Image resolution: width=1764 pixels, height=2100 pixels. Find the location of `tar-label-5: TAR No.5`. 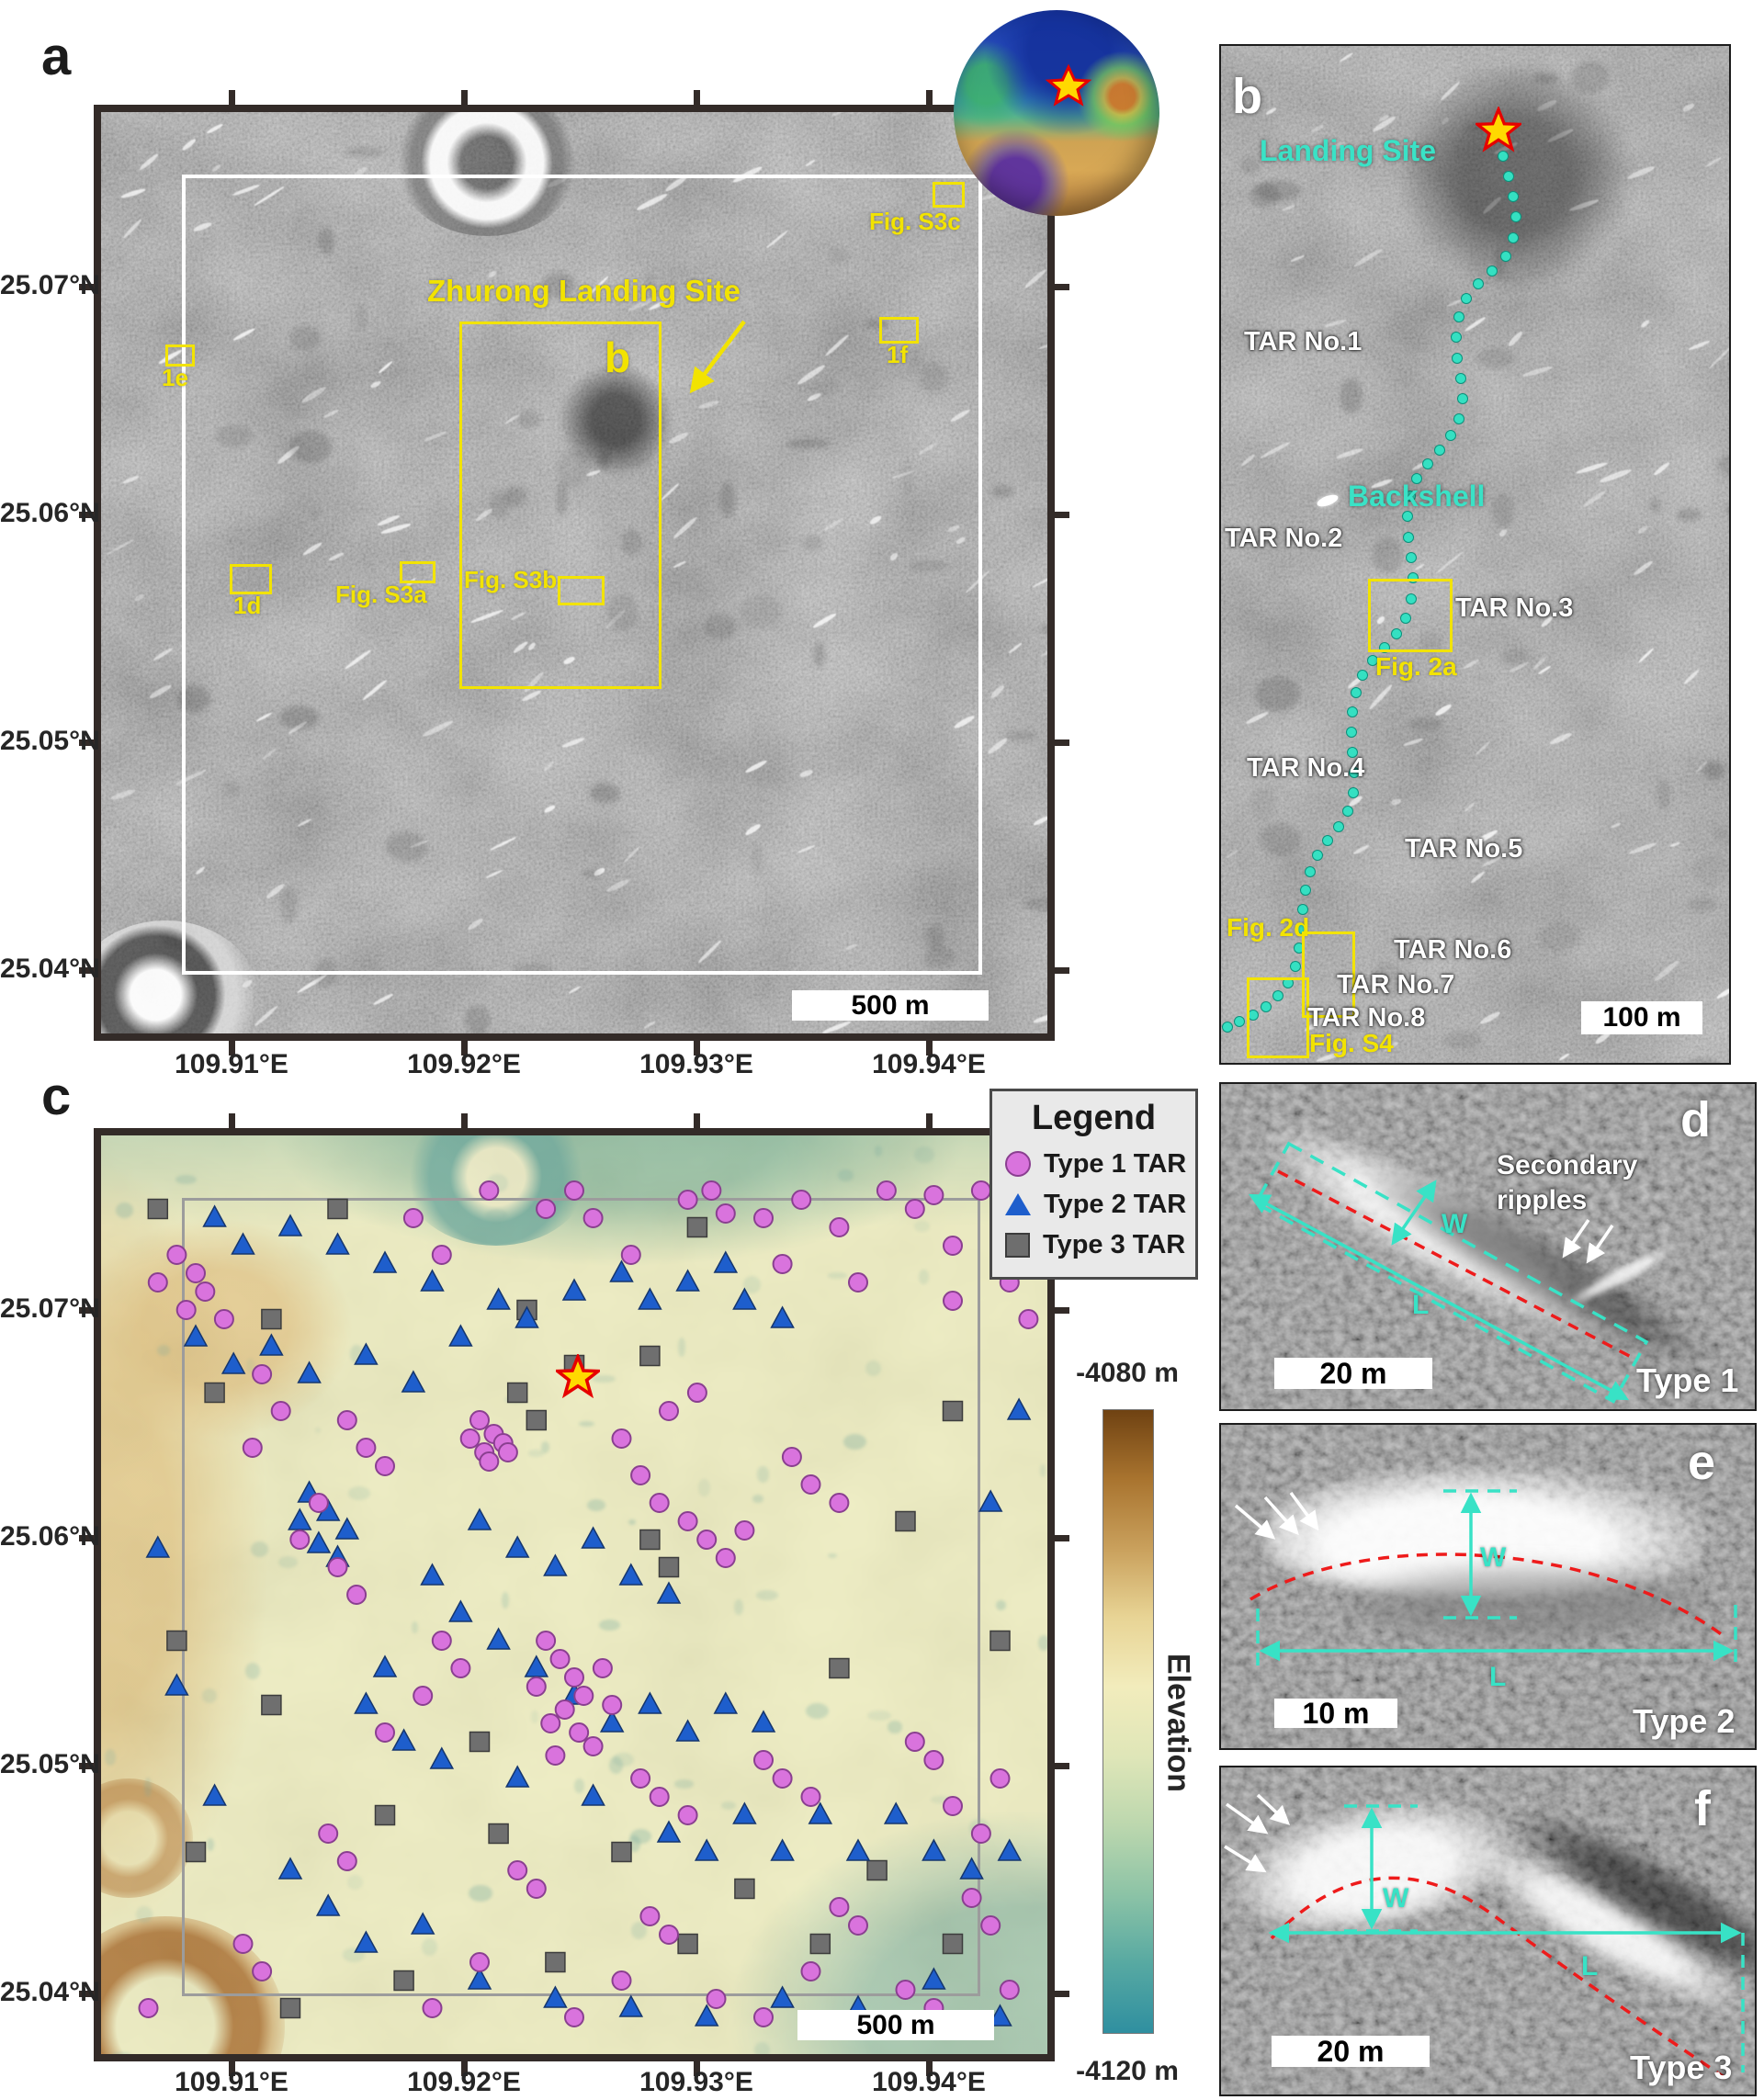

tar-label-5: TAR No.5 is located at coordinates (1464, 849).